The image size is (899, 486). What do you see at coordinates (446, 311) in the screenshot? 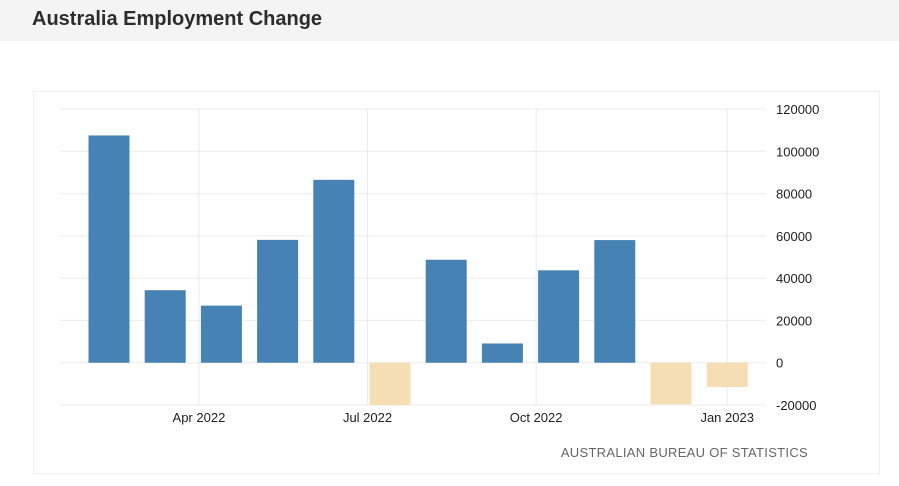
I see `bar-aug-2022` at bounding box center [446, 311].